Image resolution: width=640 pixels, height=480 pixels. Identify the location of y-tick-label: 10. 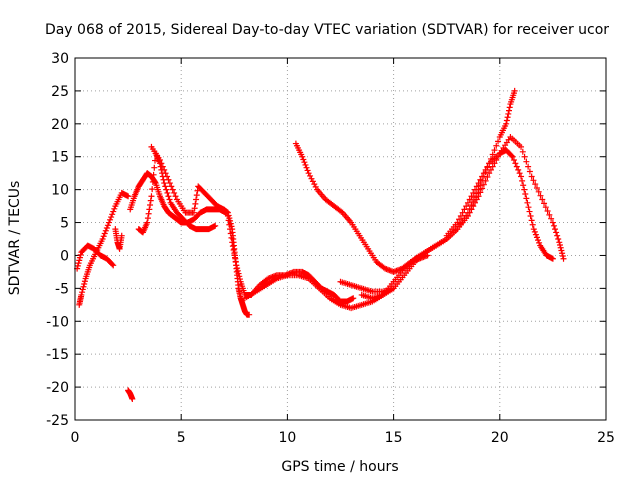
(60, 191).